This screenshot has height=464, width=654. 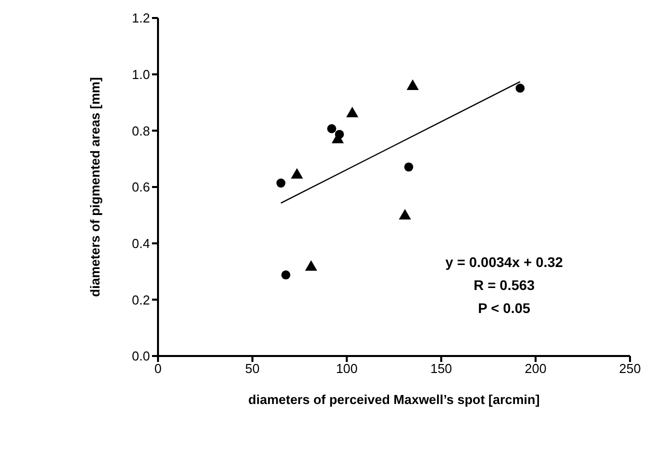 I want to click on x-tick-label: 150, so click(x=441, y=368).